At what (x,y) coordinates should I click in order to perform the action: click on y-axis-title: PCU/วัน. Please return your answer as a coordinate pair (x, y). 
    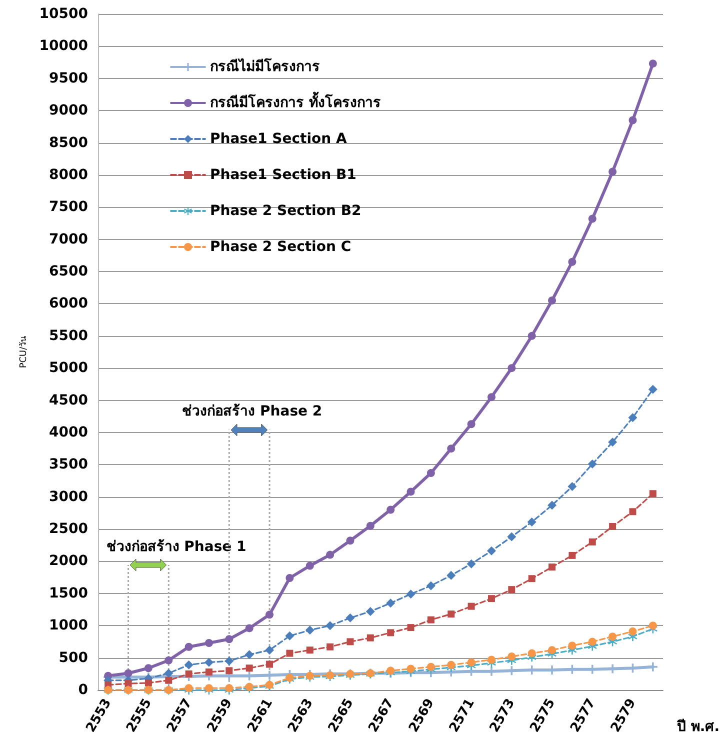
    Looking at the image, I should click on (23, 352).